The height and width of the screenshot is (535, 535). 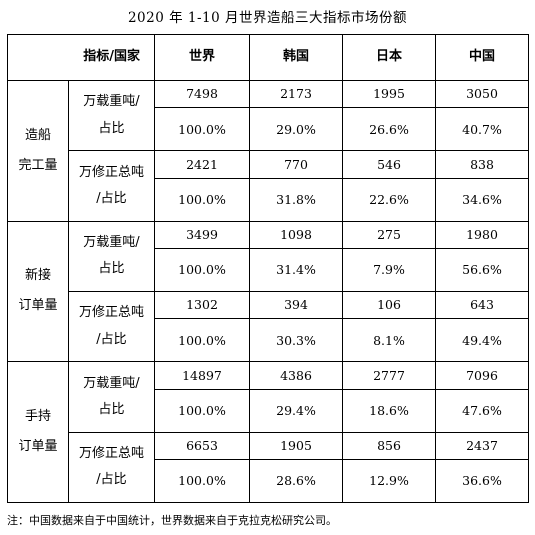 What do you see at coordinates (267, 18) in the screenshot?
I see `table-title: 2020 年 1-10 月世界造船三大指标市场份额` at bounding box center [267, 18].